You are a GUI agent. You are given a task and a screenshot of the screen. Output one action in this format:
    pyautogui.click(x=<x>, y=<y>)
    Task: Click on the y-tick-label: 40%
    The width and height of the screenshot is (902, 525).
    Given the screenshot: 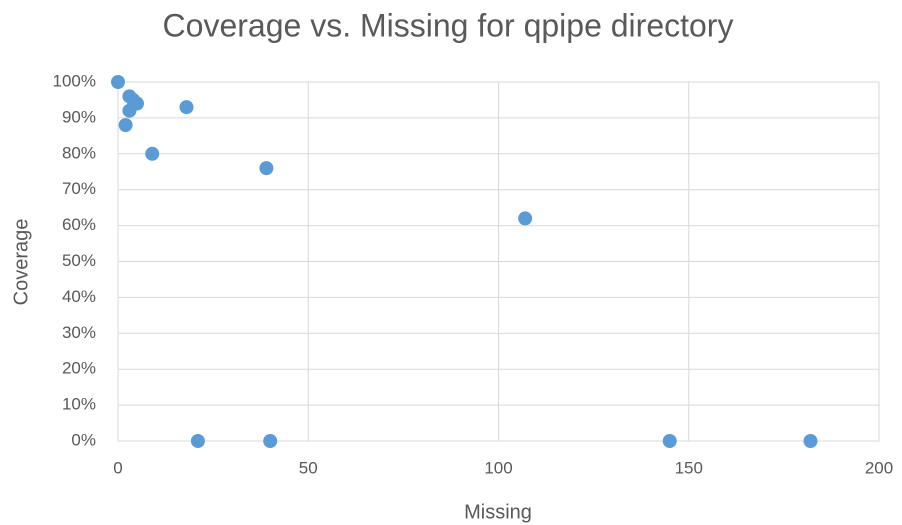 What is the action you would take?
    pyautogui.click(x=79, y=296)
    